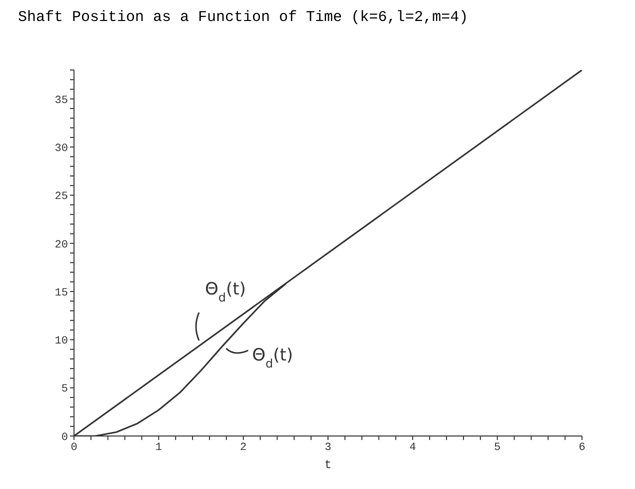  I want to click on x-tick-label: 5, so click(497, 448).